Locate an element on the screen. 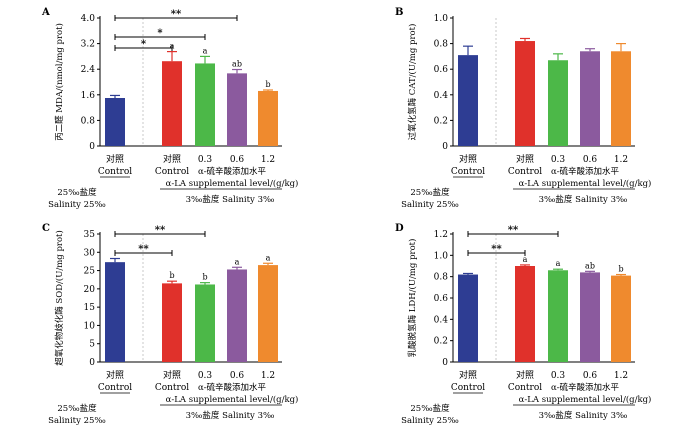 Image resolution: width=700 pixels, height=427 pixels. y-tick-label: 1.2 is located at coordinates (441, 235).